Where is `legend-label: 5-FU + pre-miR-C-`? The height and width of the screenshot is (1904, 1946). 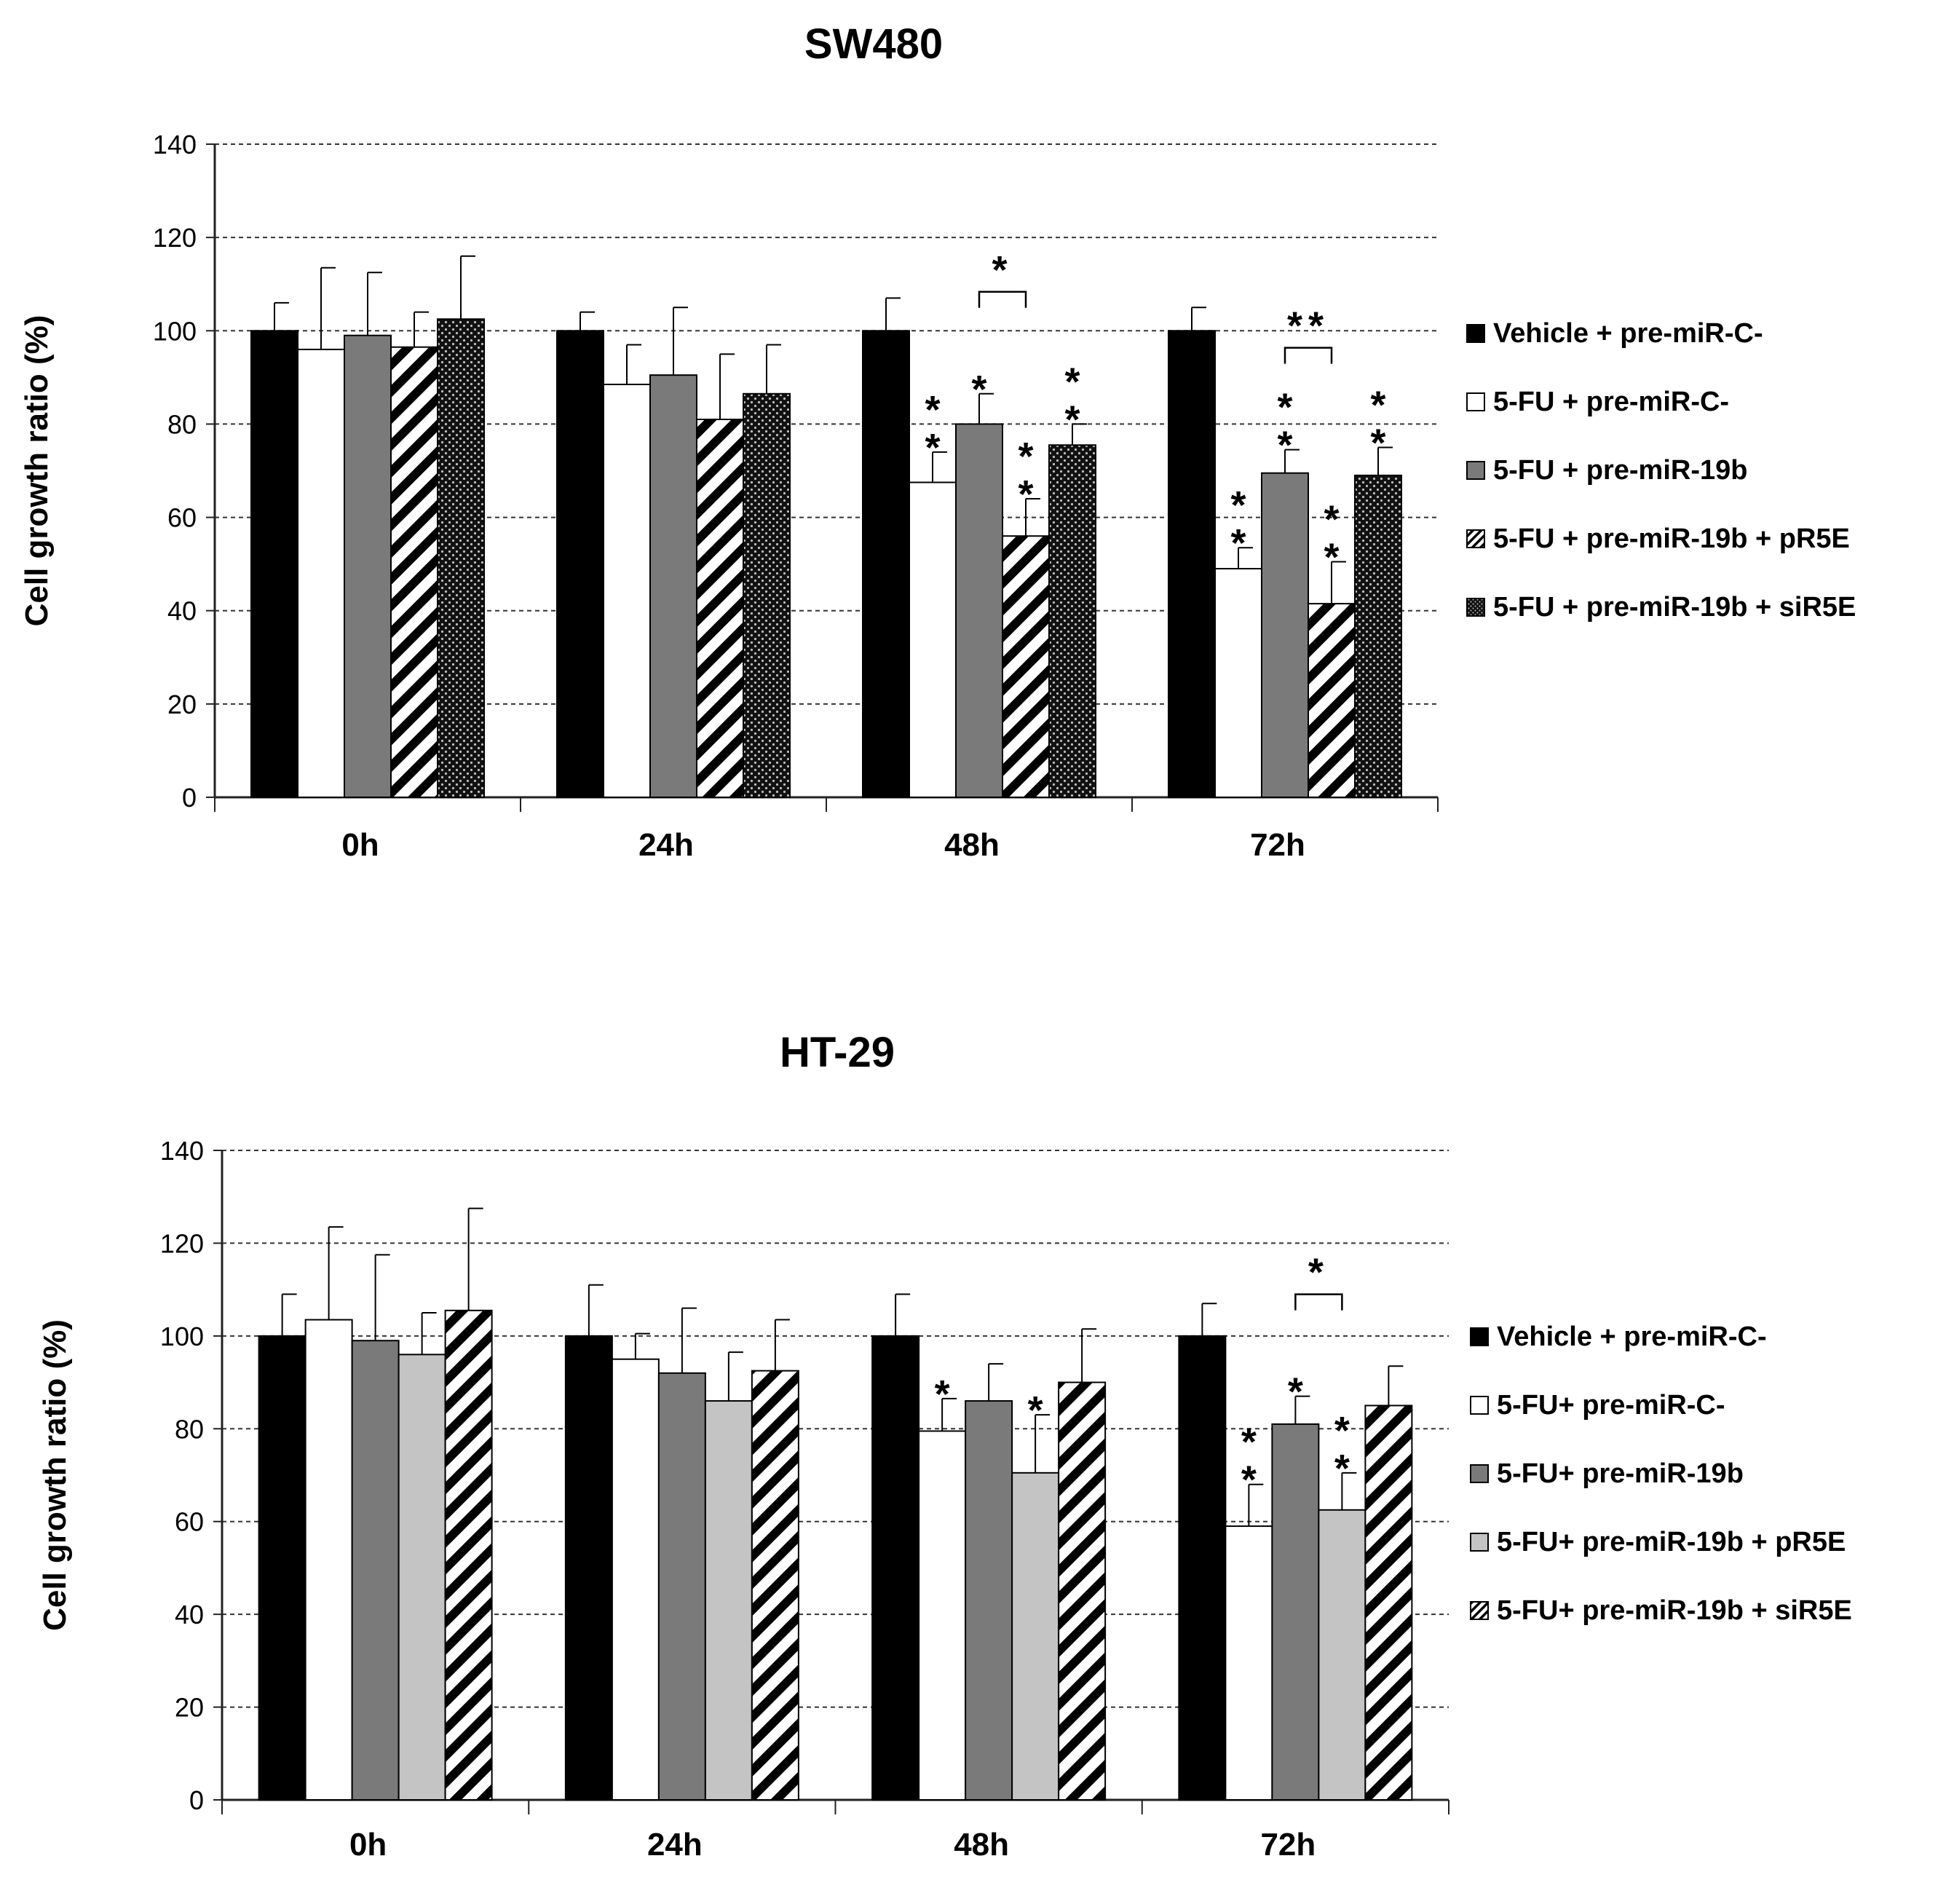 legend-label: 5-FU + pre-miR-C- is located at coordinates (1611, 402).